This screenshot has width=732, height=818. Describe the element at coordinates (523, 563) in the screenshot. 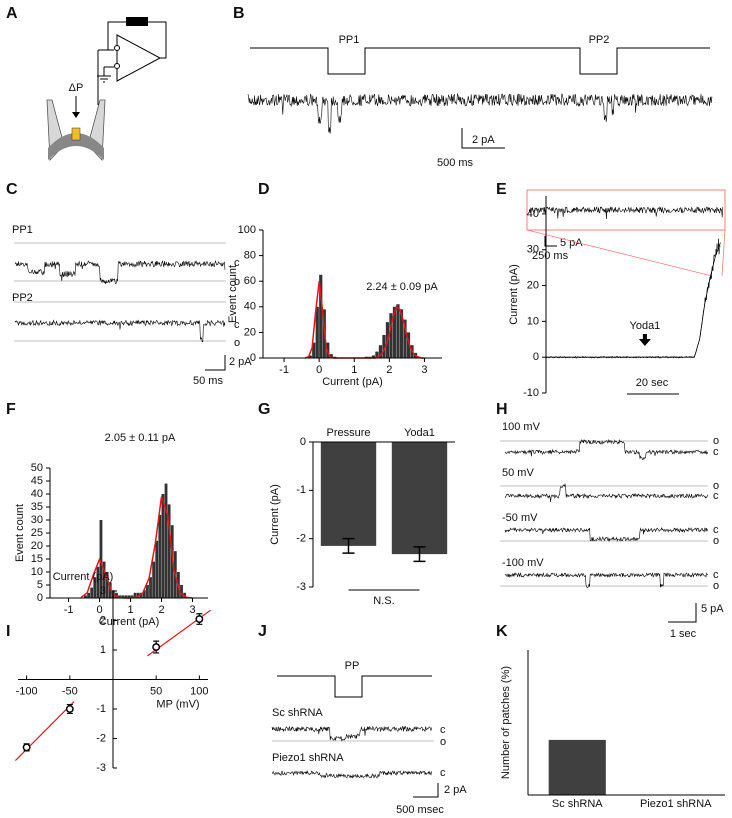

I see `trace-label: -100 mV` at that location.